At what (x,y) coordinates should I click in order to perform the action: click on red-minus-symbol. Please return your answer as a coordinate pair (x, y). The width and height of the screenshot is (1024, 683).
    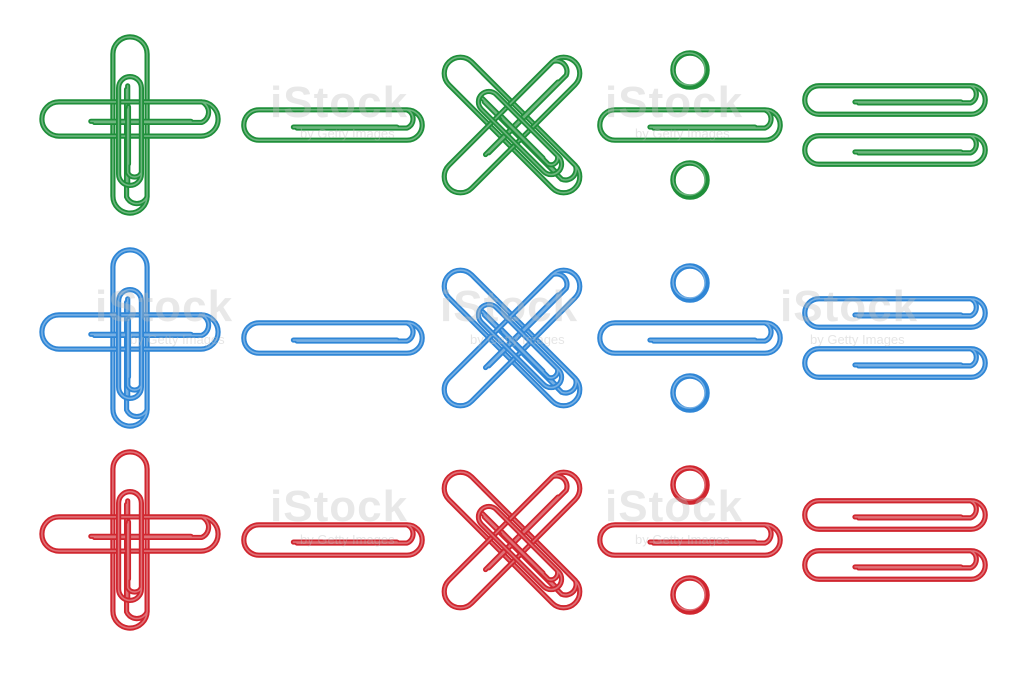
    Looking at the image, I should click on (333, 540).